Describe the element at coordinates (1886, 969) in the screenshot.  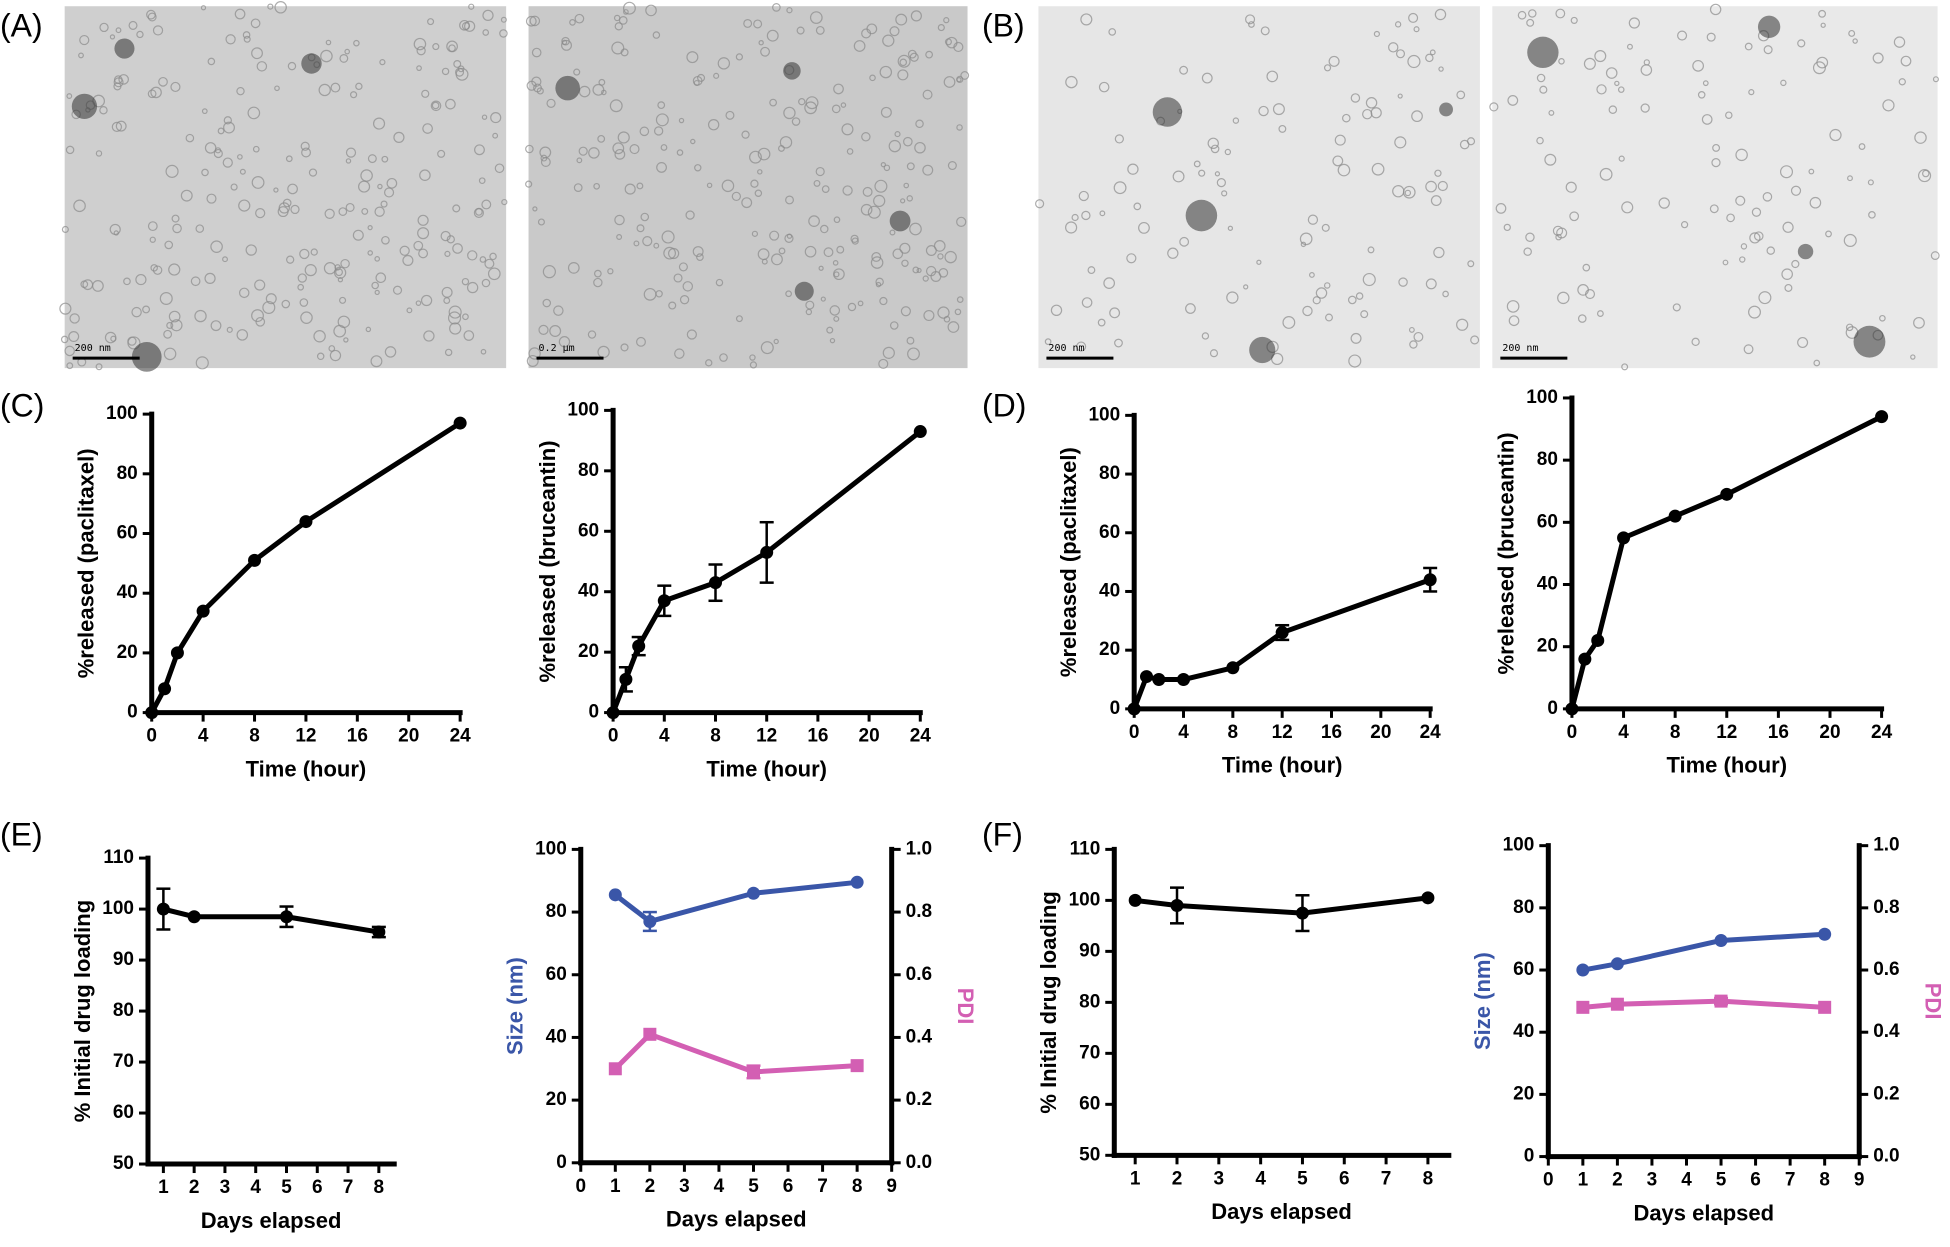
I see `y2-tick-label: 0.6` at that location.